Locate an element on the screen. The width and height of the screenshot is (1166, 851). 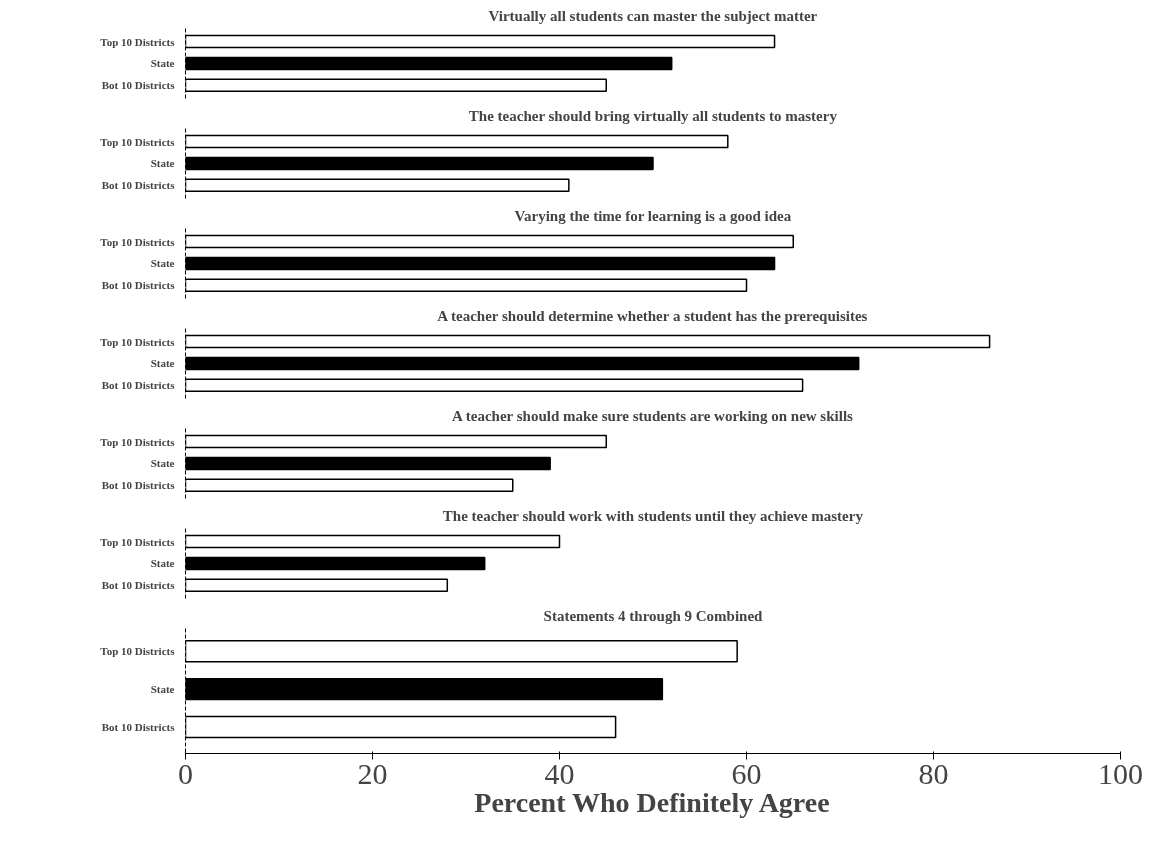
chart-title: Virtually all students can master the subject matter is located at coordinates (653, 15).